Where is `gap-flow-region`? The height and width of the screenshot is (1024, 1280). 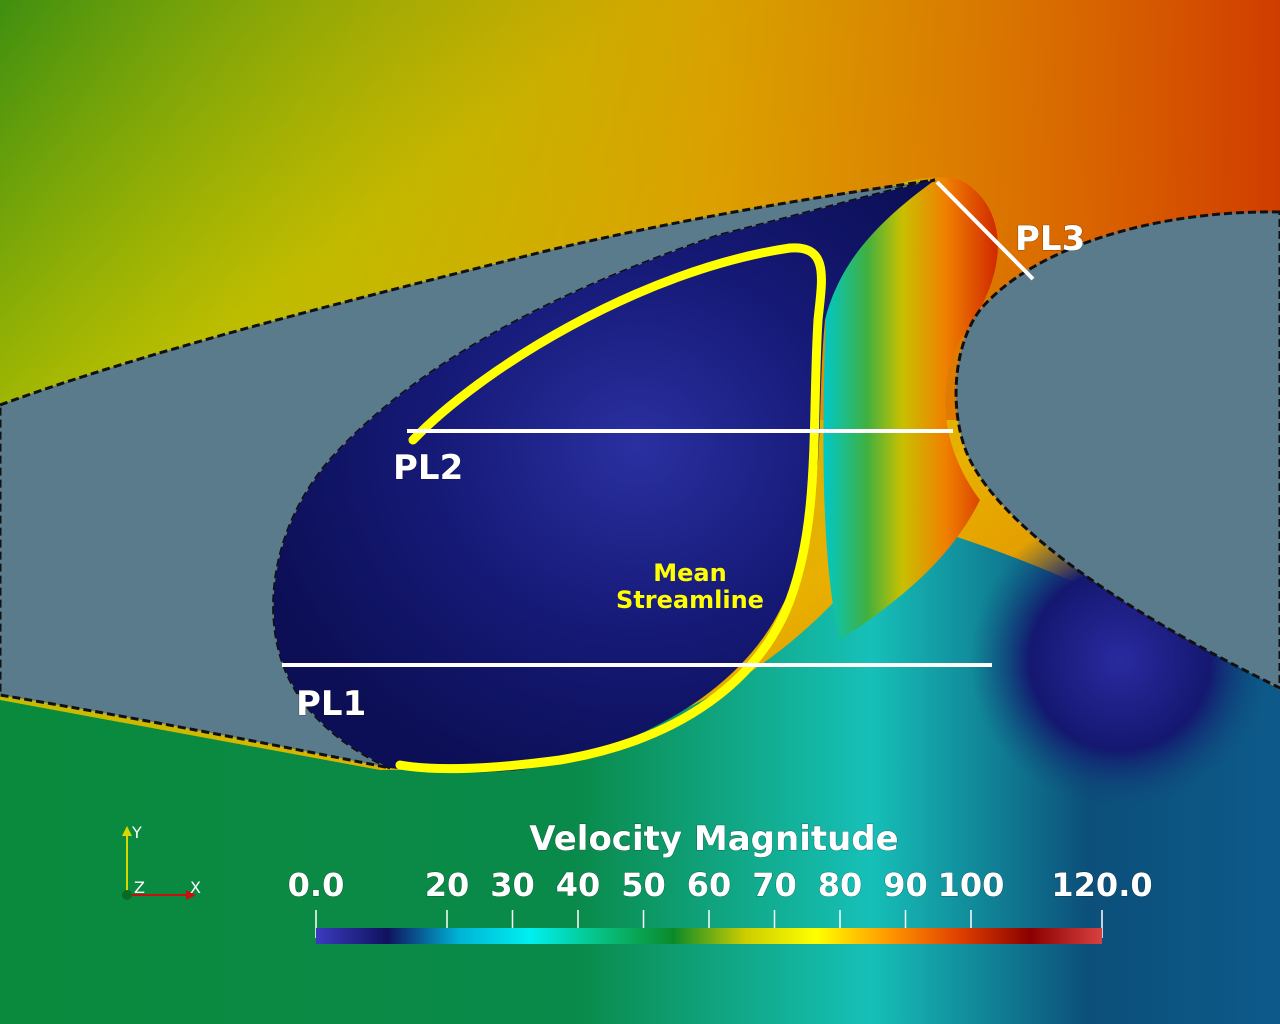 gap-flow-region is located at coordinates (910, 409).